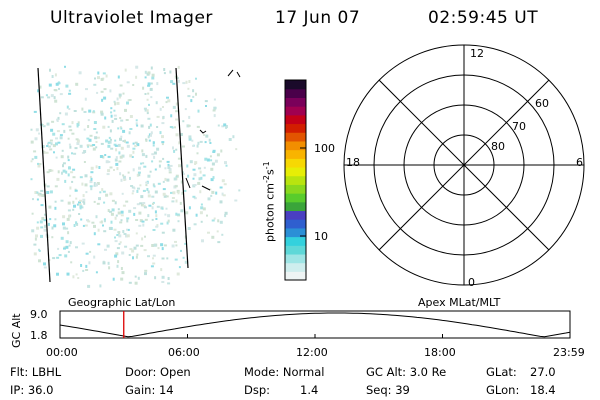 The width and height of the screenshot is (600, 400). Describe the element at coordinates (440, 352) in the screenshot. I see `strip-xtick-3: 18:00` at that location.